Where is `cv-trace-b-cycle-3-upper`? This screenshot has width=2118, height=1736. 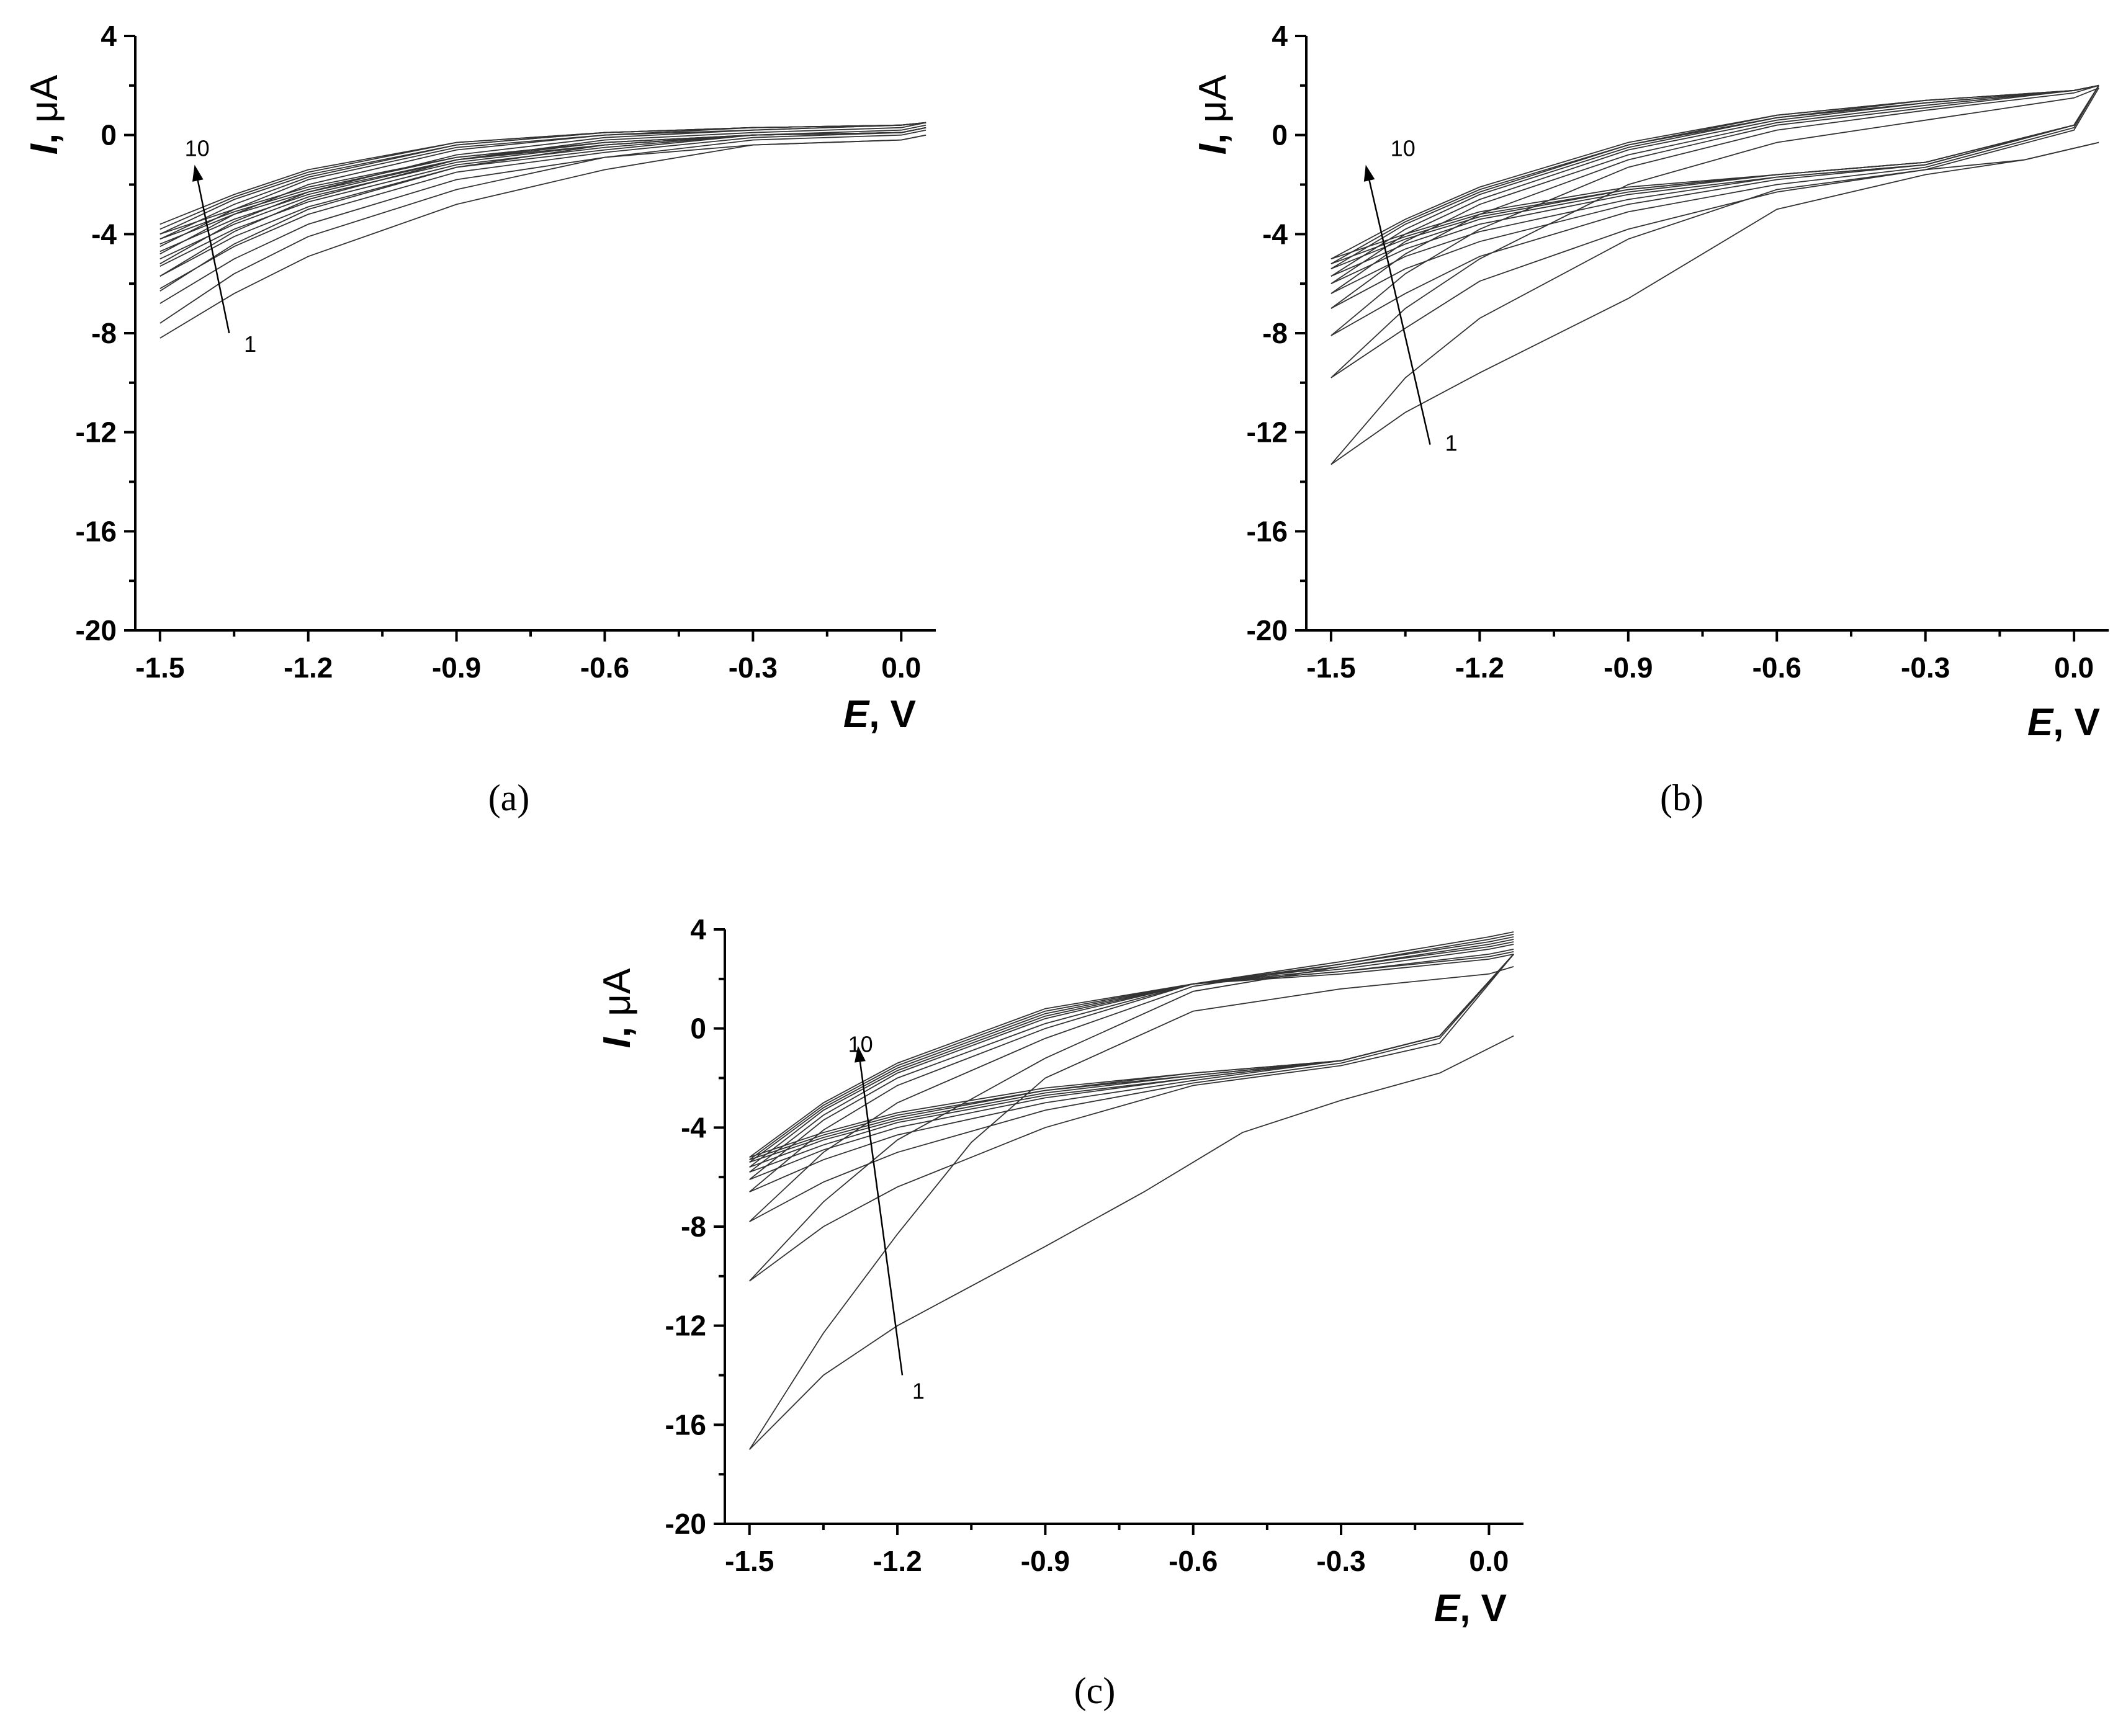 cv-trace-b-cycle-3-upper is located at coordinates (1715, 210).